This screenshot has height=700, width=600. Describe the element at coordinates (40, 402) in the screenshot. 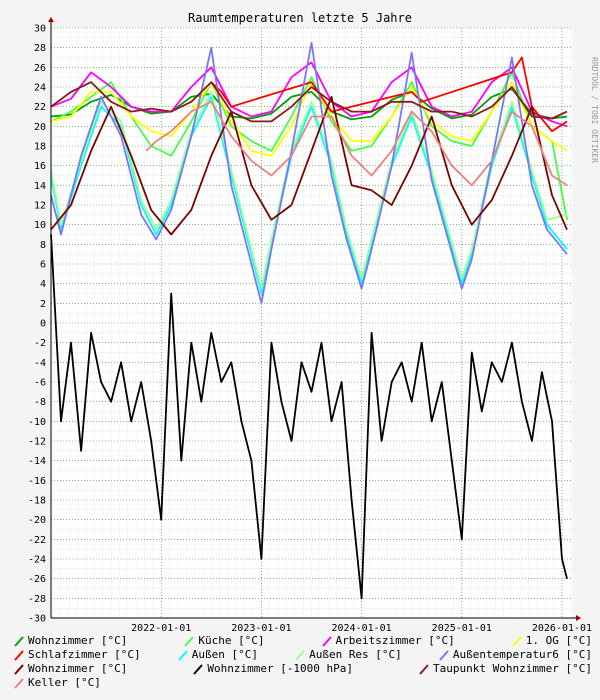

I see `y-tick-label: -8` at that location.